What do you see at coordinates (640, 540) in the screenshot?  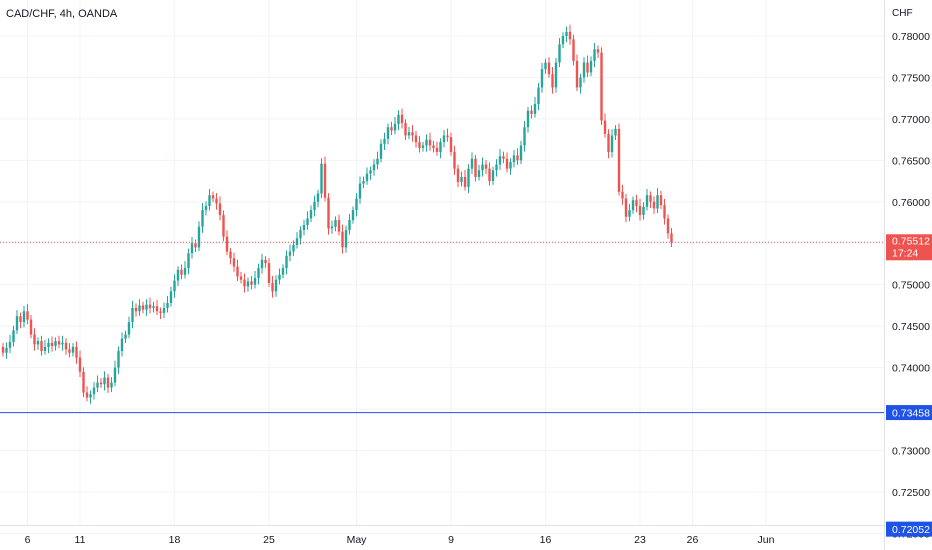 I see `time-tick-label: 23` at bounding box center [640, 540].